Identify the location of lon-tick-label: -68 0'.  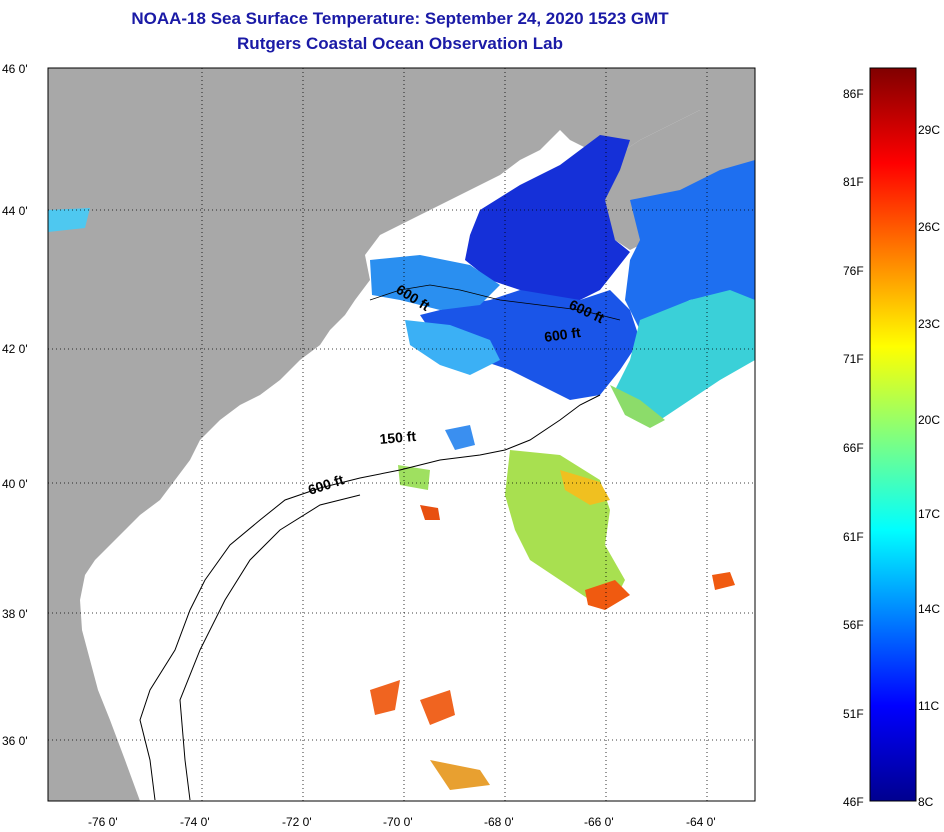
(499, 822).